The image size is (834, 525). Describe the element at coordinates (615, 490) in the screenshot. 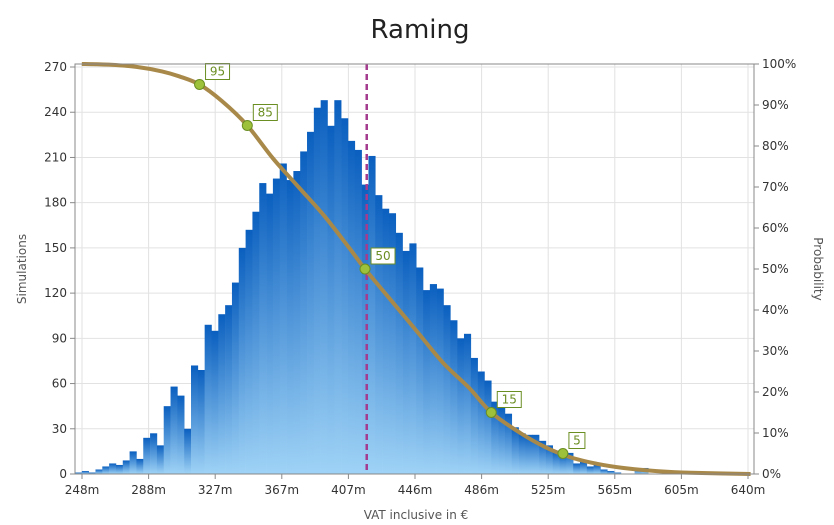

I see `x-tick-label: 565m` at that location.